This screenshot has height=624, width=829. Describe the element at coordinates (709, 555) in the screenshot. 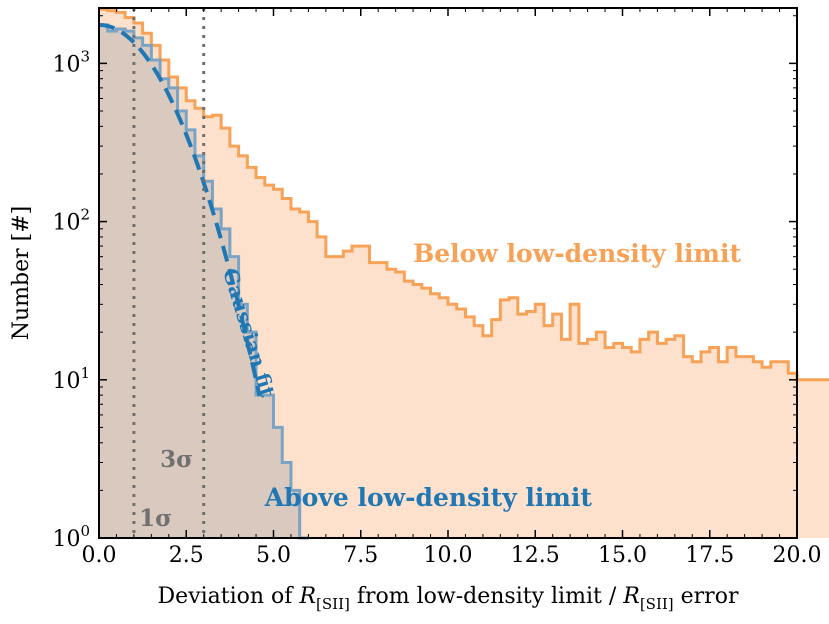

I see `x-tick-label-7: 17.5` at that location.